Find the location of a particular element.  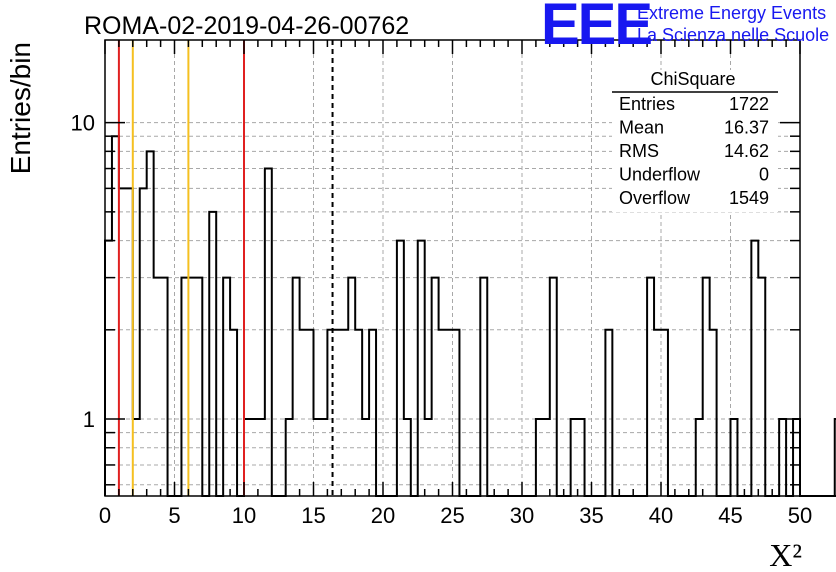

stats-value: 1722 is located at coordinates (749, 104).